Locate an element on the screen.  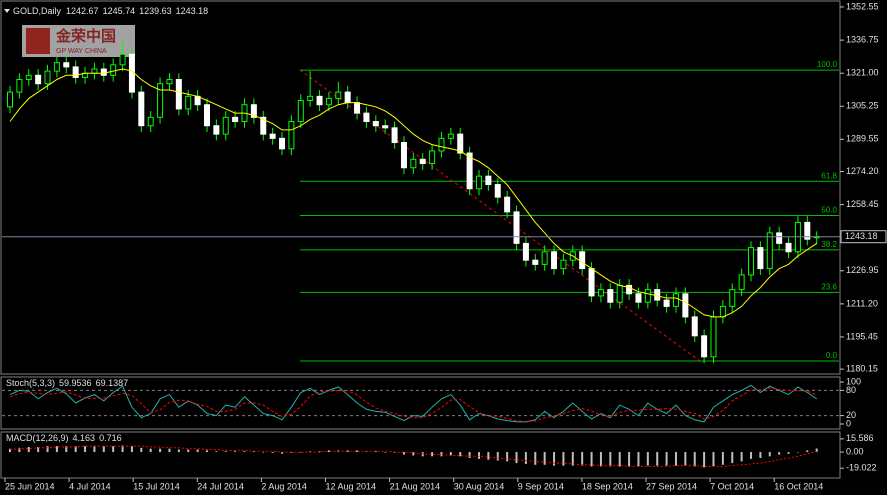
fib-label: 50.0 is located at coordinates (829, 210).